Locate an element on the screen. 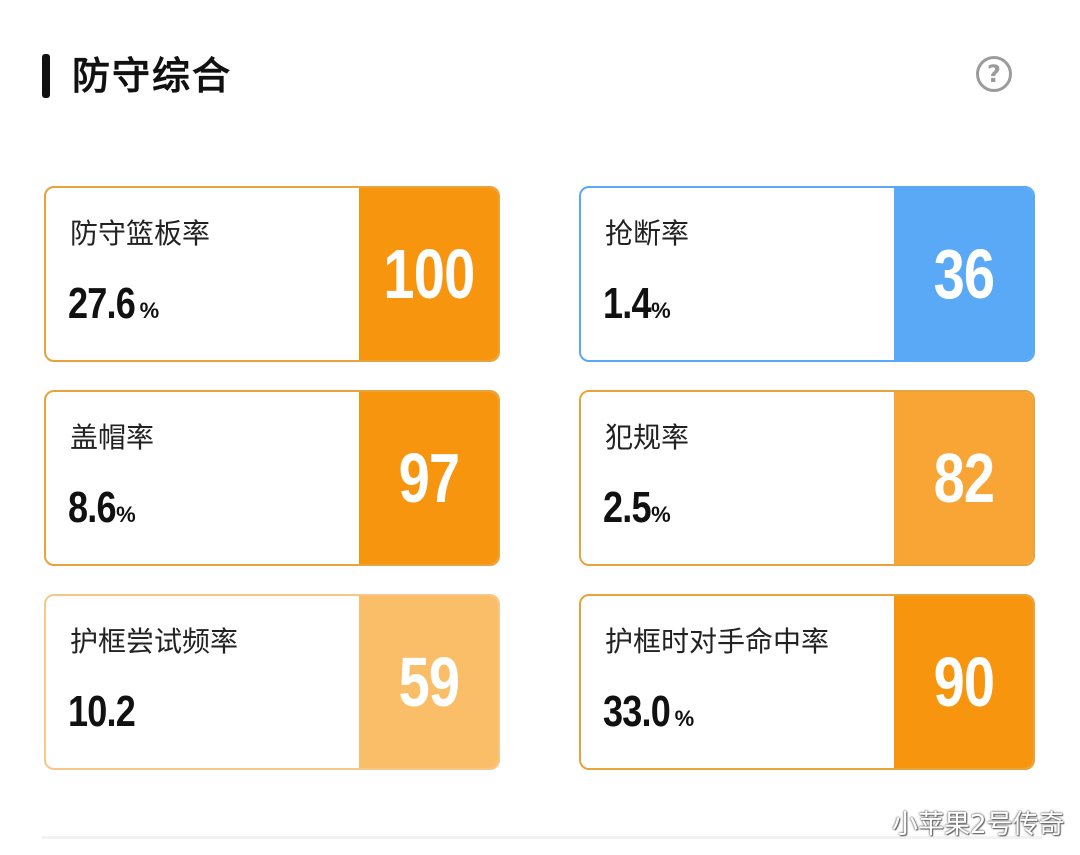 This screenshot has width=1080, height=855. stat-info: 犯规率 2.5% is located at coordinates (738, 478).